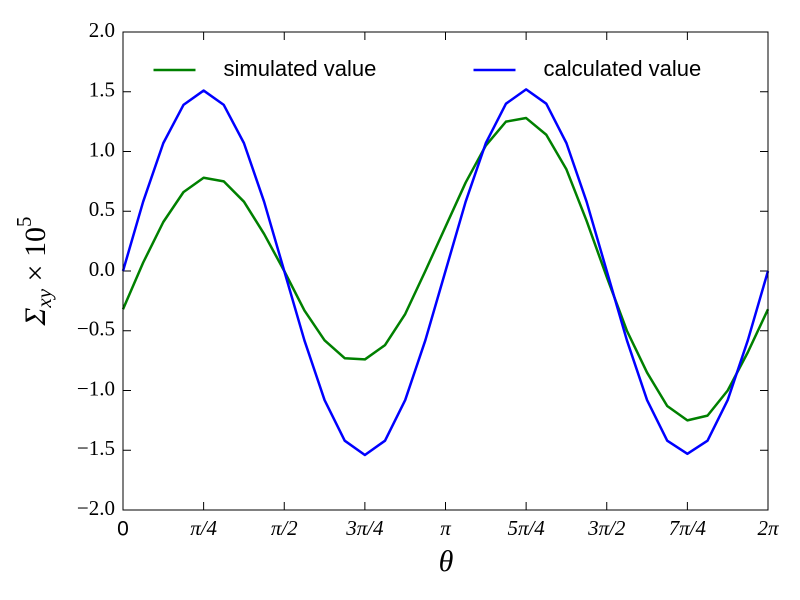 Image resolution: width=800 pixels, height=600 pixels. Describe the element at coordinates (526, 528) in the screenshot. I see `x-tick-label: 5π/4` at that location.